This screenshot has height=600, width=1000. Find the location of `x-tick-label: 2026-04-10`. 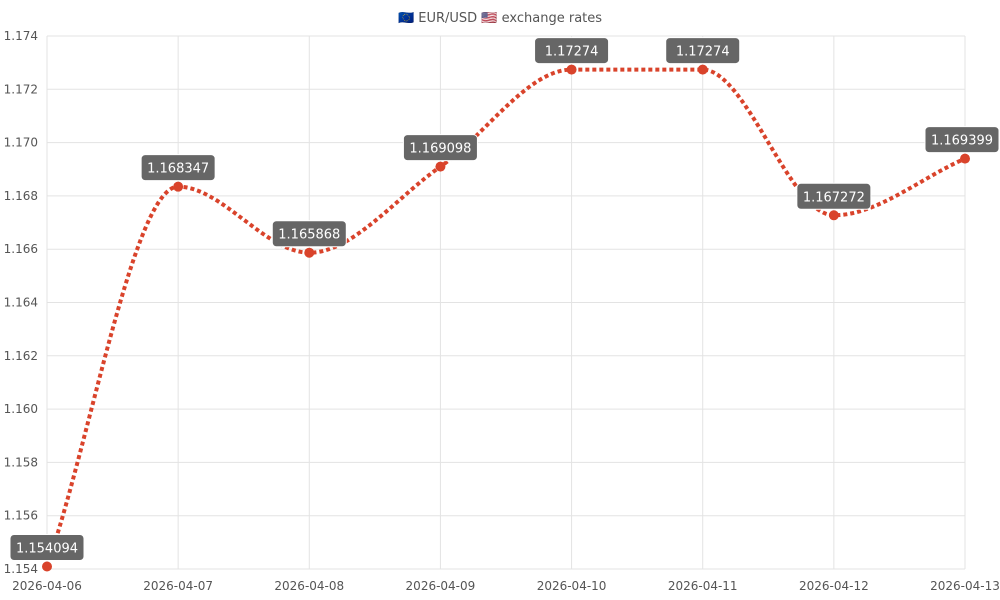

x-tick-label: 2026-04-10 is located at coordinates (572, 586).